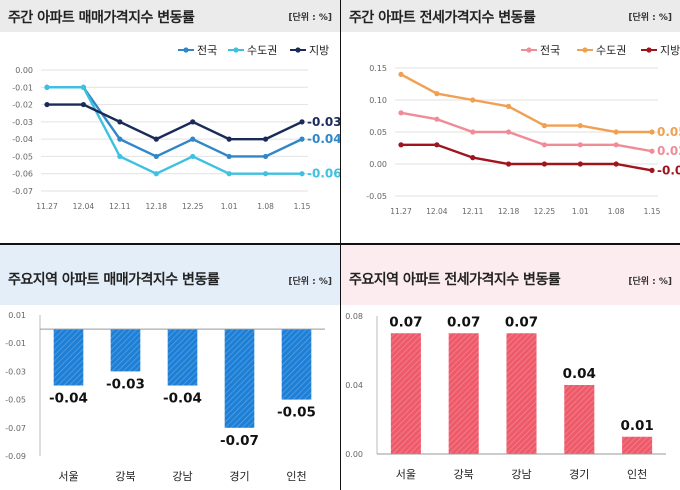 Image resolution: width=680 pixels, height=490 pixels. I want to click on sale-region-bar-value-label: -0.05, so click(296, 413).